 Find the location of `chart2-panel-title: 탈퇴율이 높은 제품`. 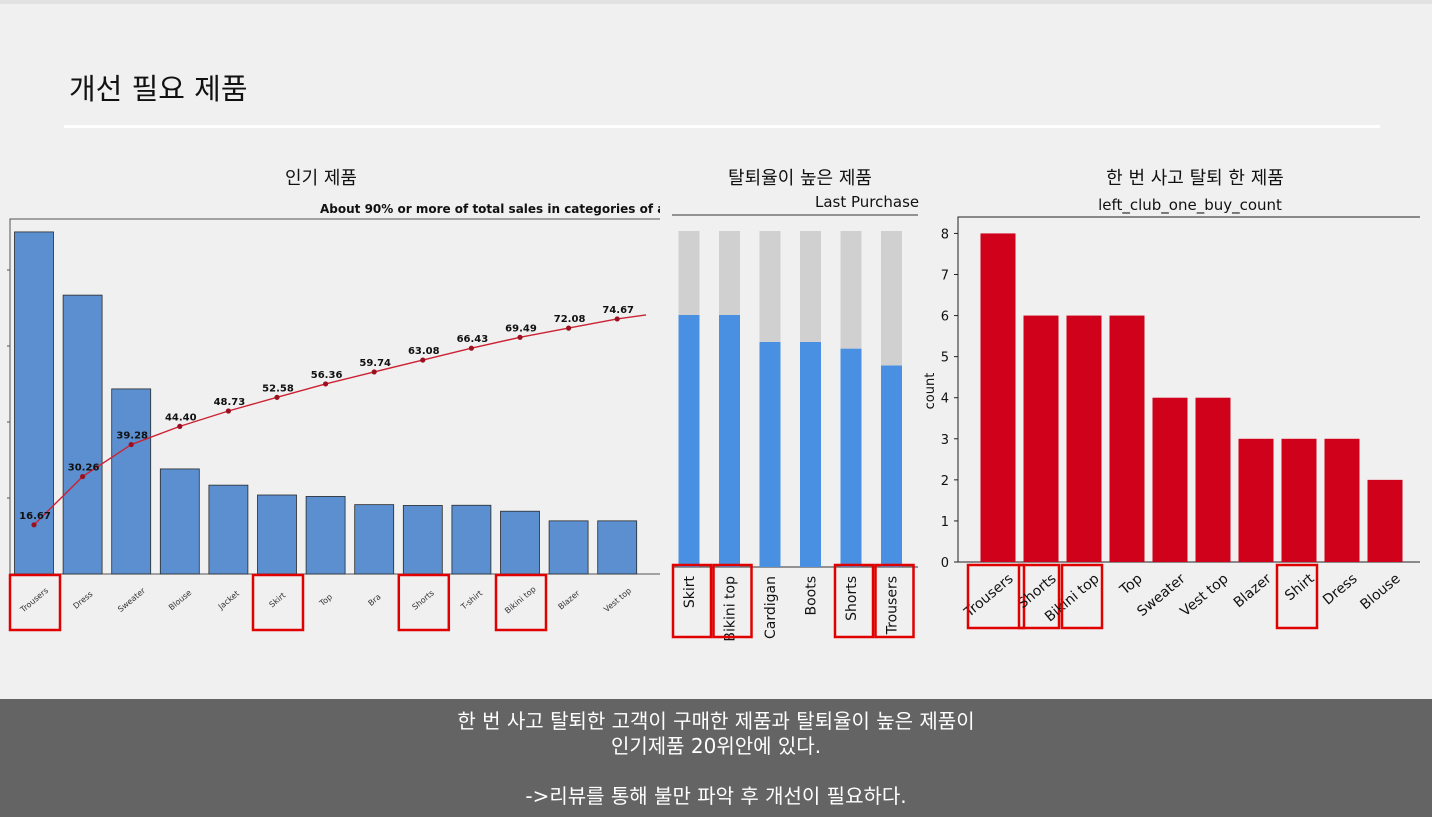

chart2-panel-title: 탈퇴율이 높은 제품 is located at coordinates (800, 178).